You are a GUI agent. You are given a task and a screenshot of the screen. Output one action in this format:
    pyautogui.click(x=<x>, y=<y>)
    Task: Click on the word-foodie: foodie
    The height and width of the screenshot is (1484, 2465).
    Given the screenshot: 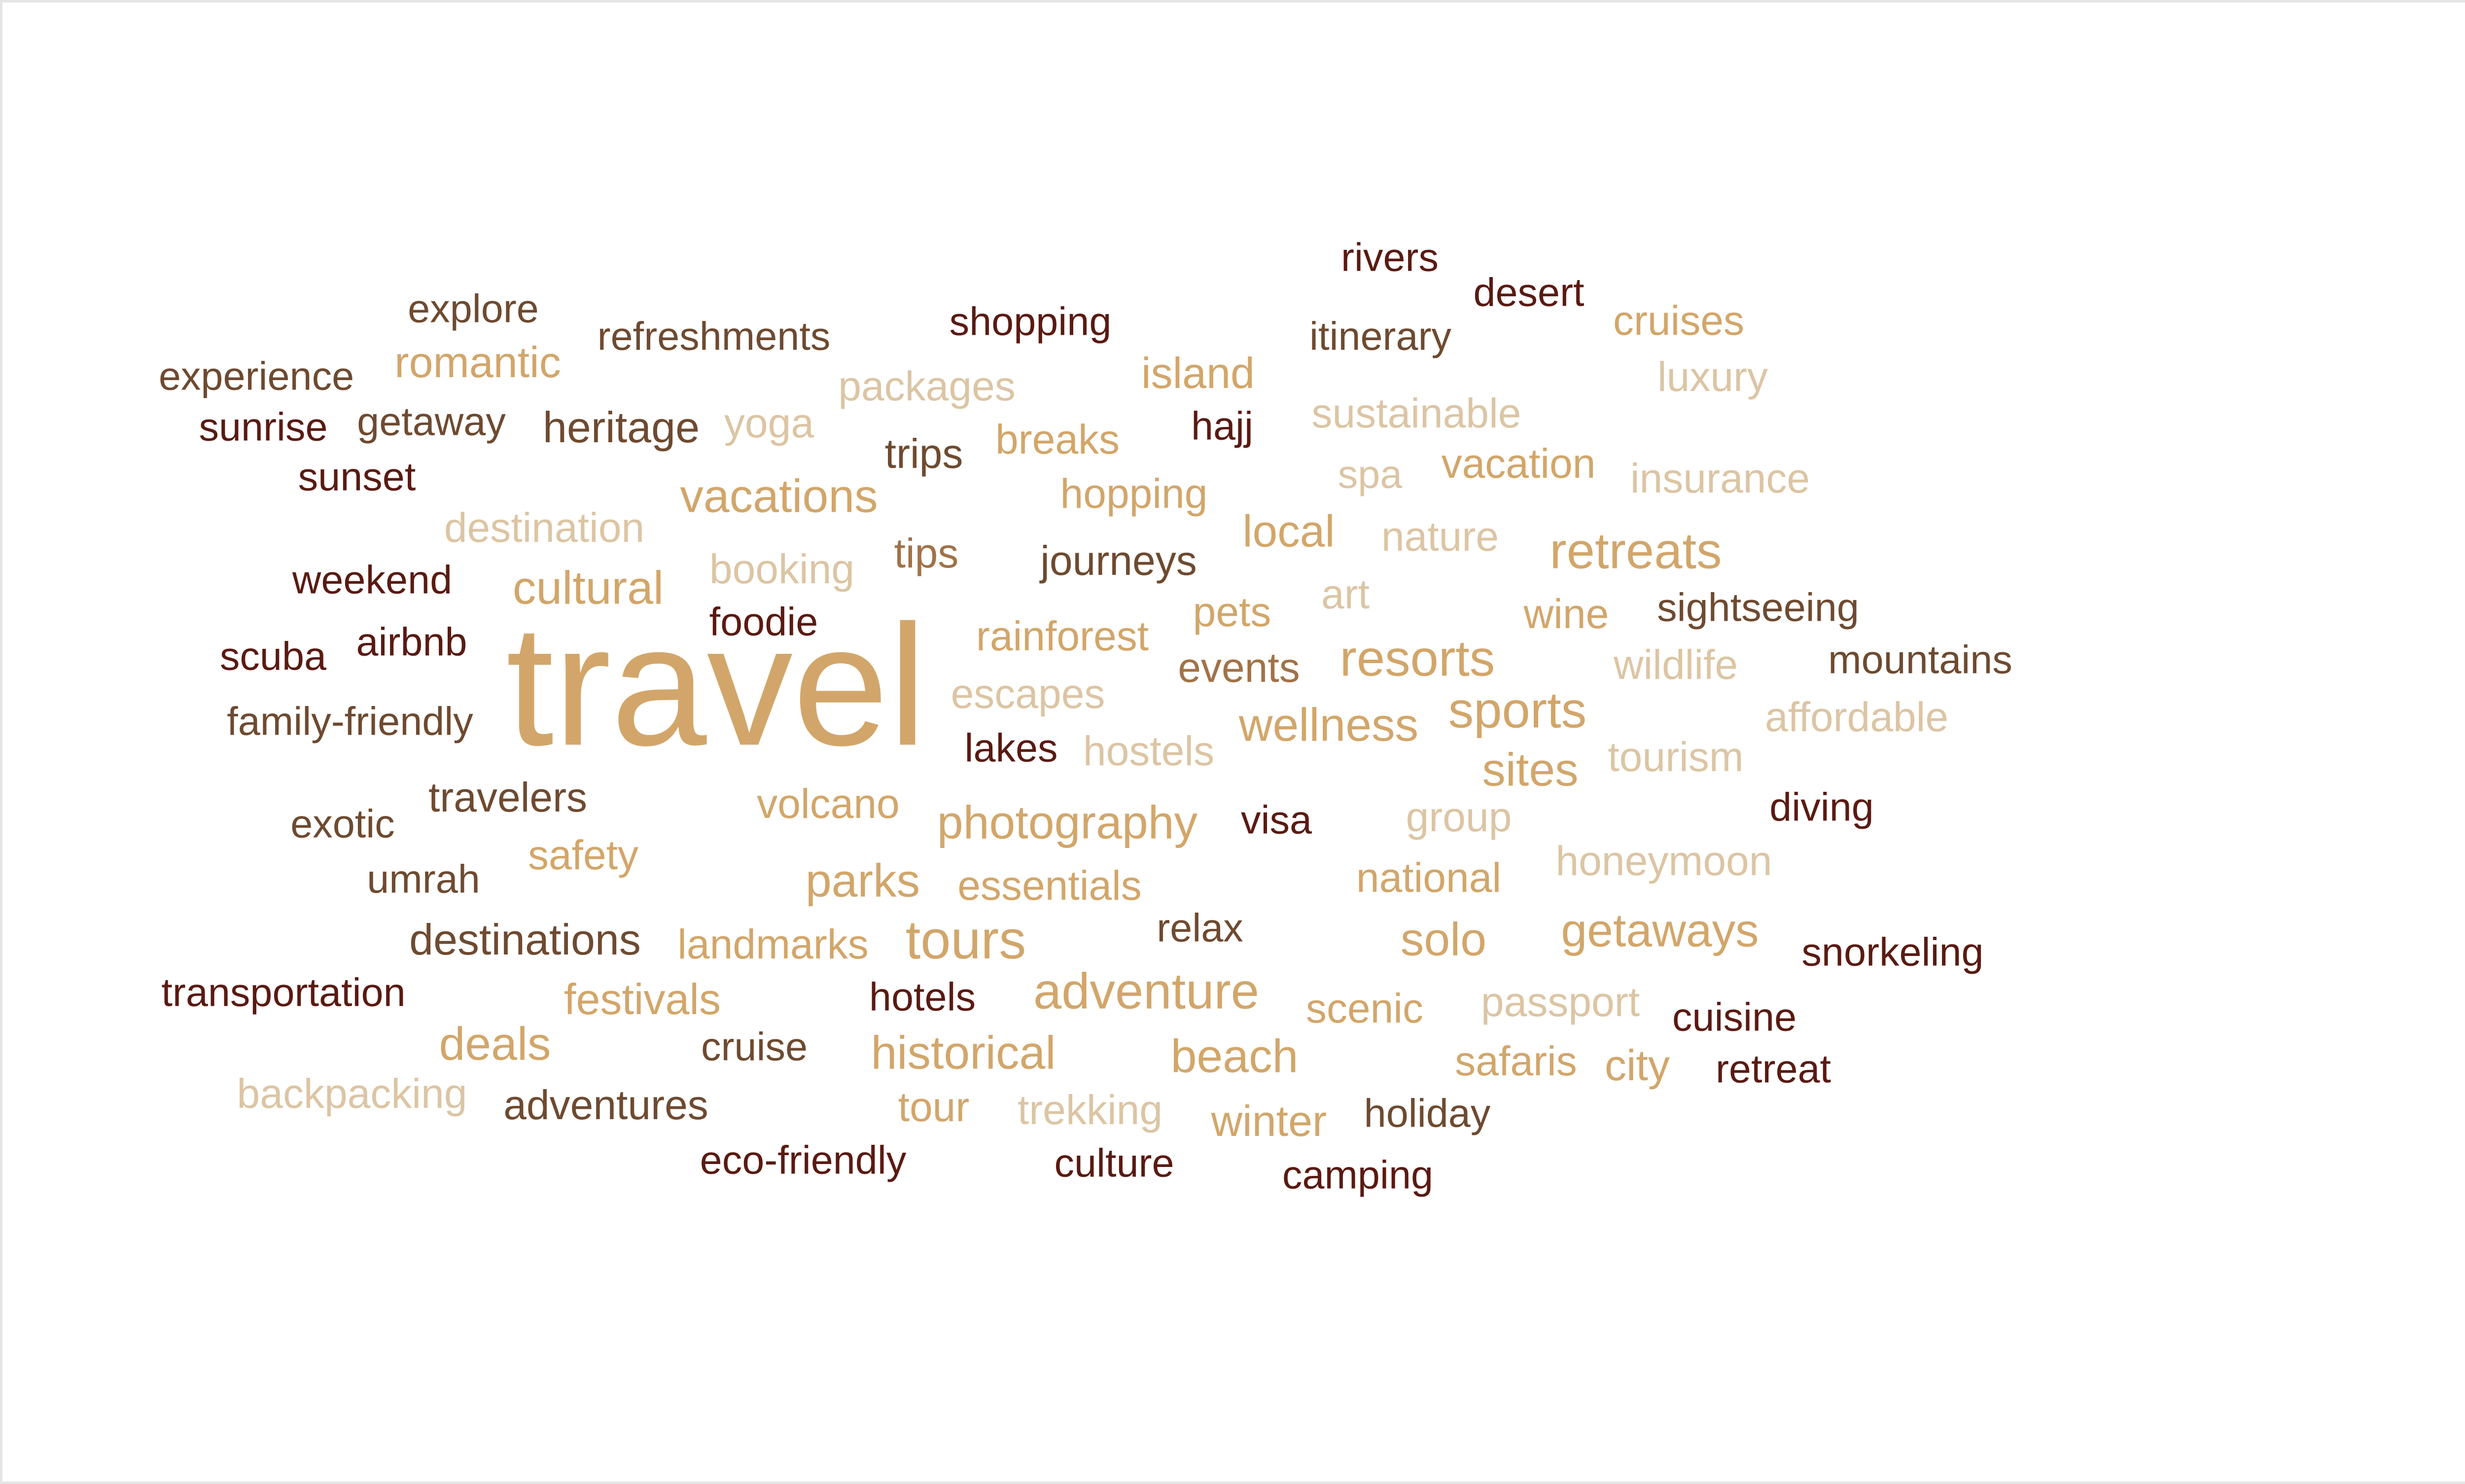 What is the action you would take?
    pyautogui.click(x=763, y=622)
    